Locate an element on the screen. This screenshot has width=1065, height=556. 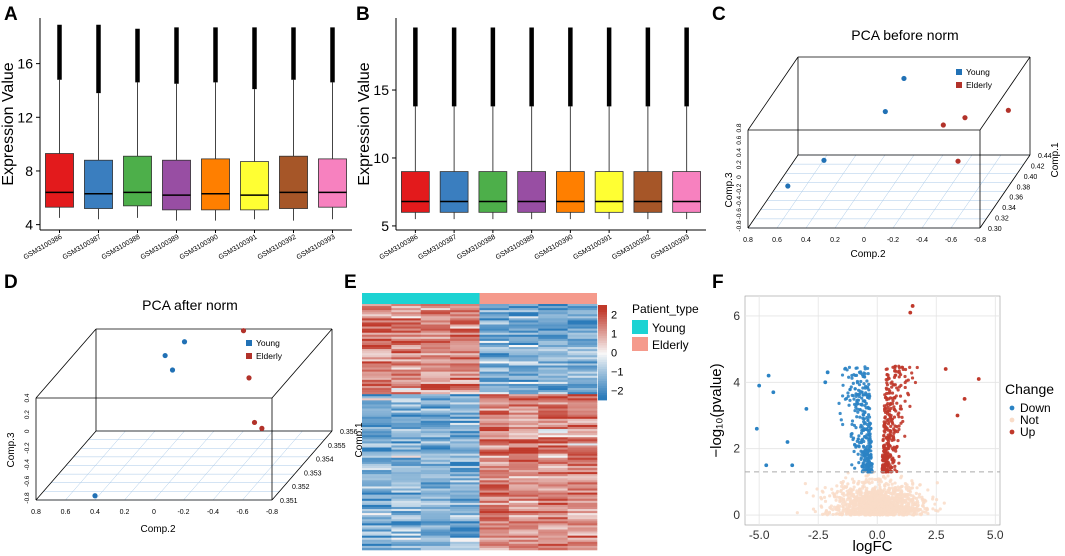
z-tick-label: 0.355 is located at coordinates (337, 446).